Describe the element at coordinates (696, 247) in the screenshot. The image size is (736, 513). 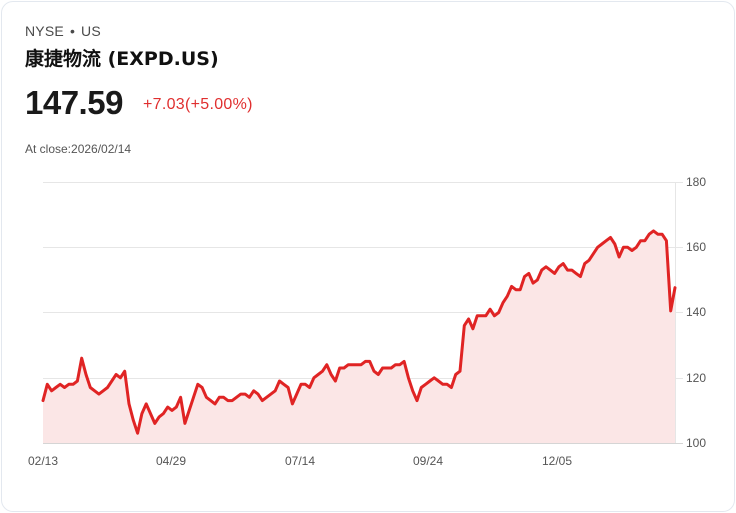
I see `y-tick-160: 160` at that location.